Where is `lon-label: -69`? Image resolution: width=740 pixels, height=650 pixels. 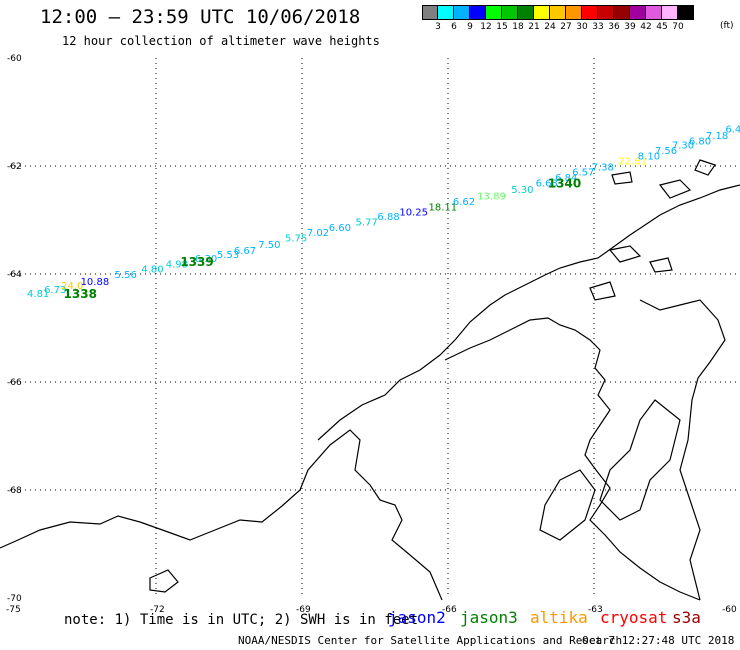 lon-label: -69 is located at coordinates (303, 610).